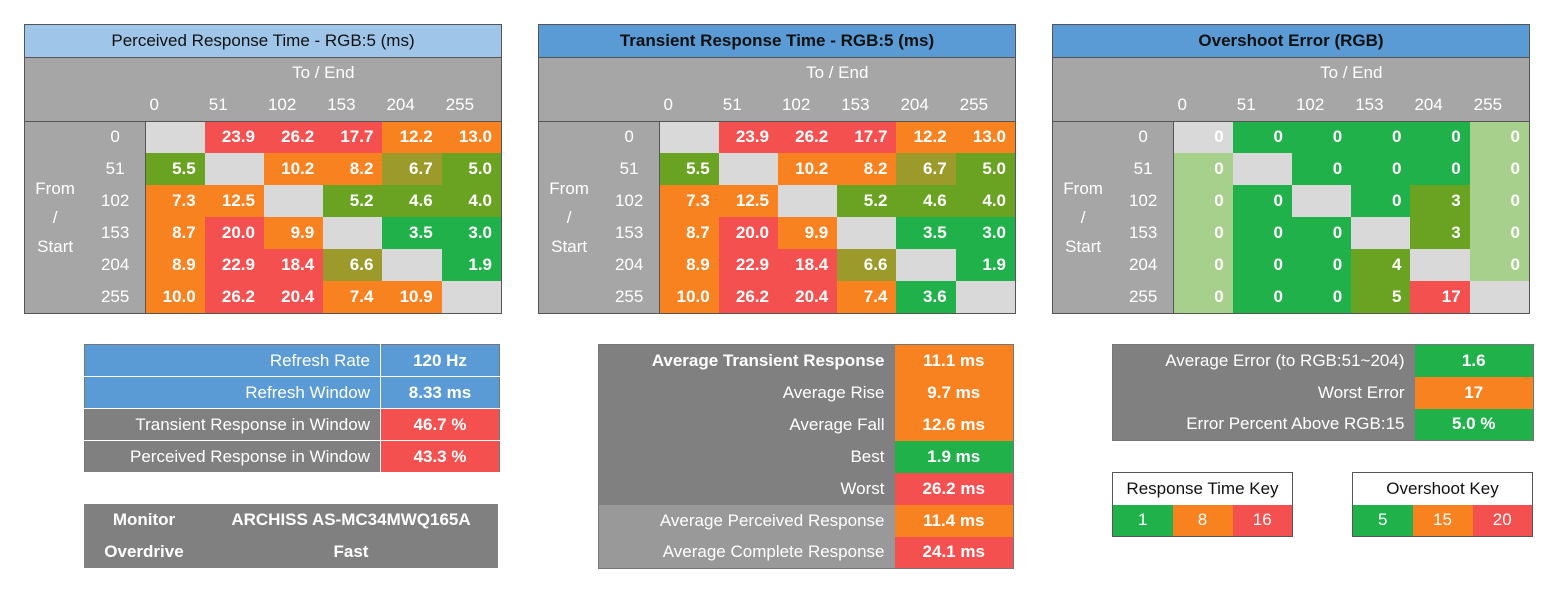 This screenshot has width=1561, height=596. What do you see at coordinates (292, 360) in the screenshot?
I see `refresh-row: Refresh Rate 120 Hz` at bounding box center [292, 360].